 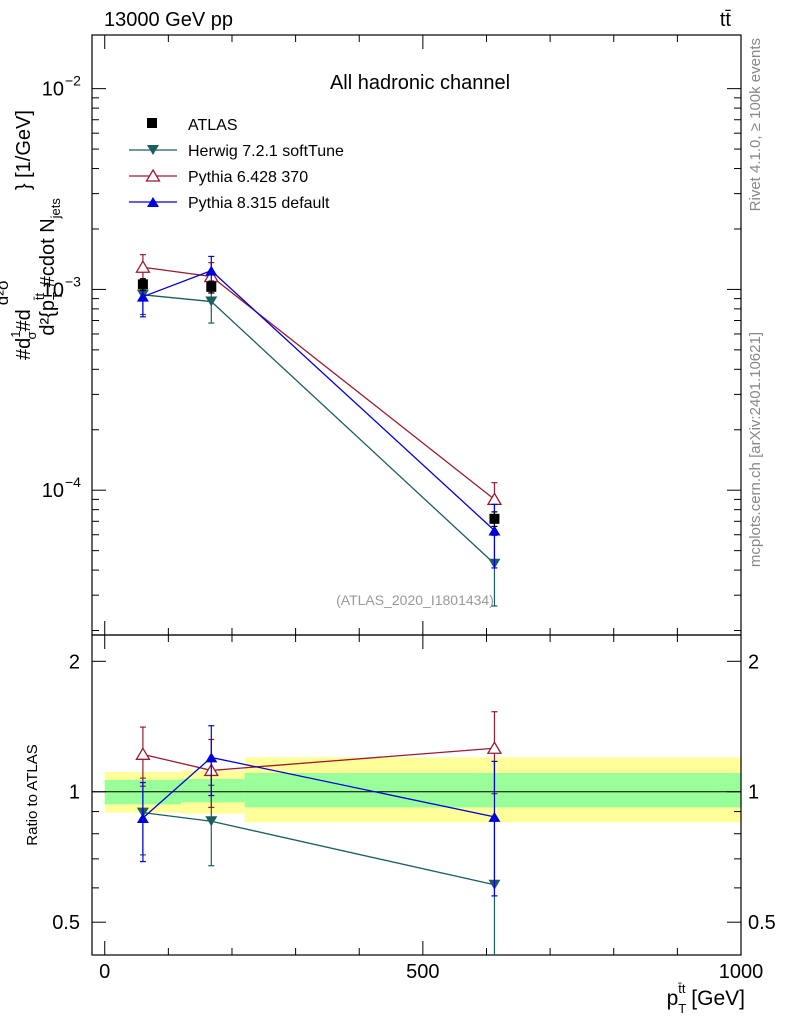 What do you see at coordinates (53, 90) in the screenshot?
I see `main-y-tick-label-0: 10` at bounding box center [53, 90].